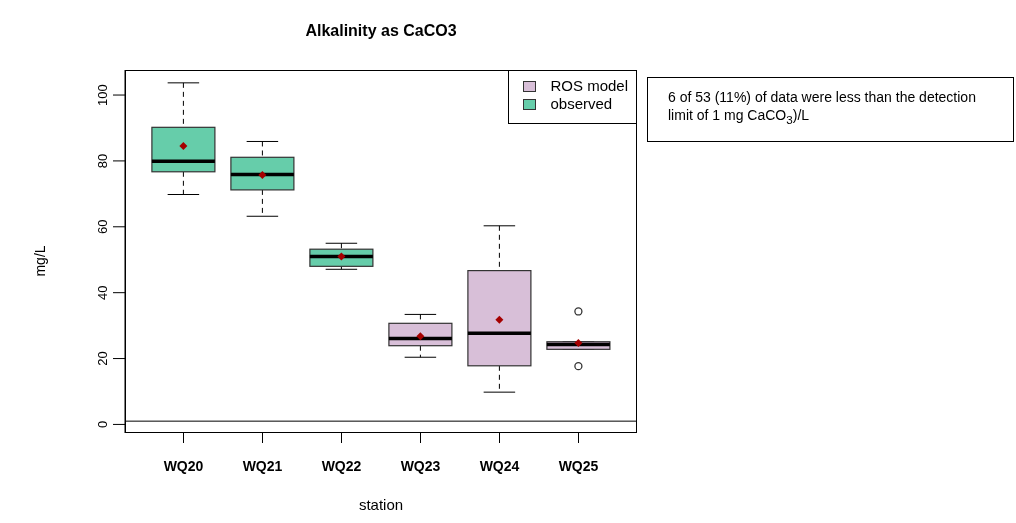 The height and width of the screenshot is (523, 1016). I want to click on text: 6 of 53 (11%) of data were less than the detection limit of 1 mg CaCO$_{3}$)/L, so click(830, 109).